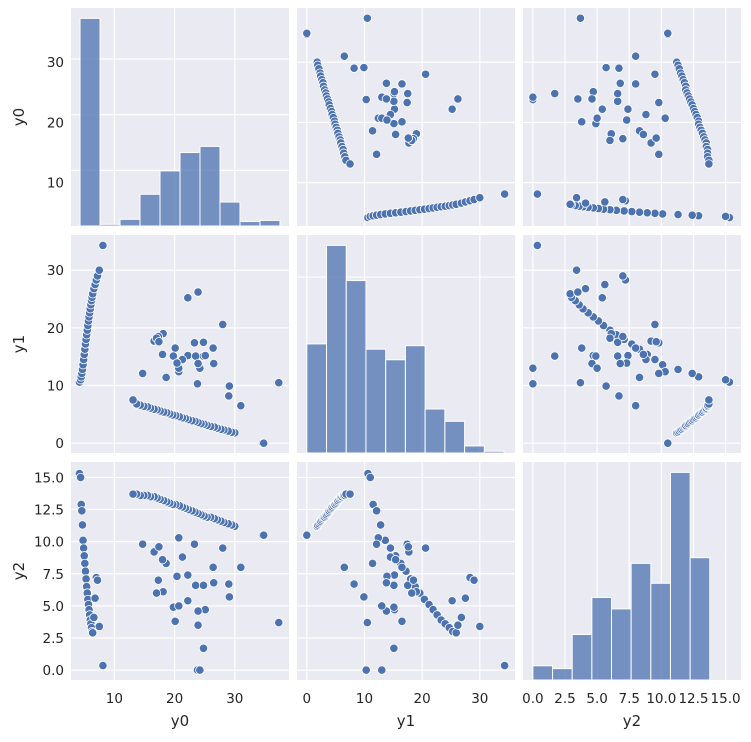 The image size is (751, 742). I want to click on x-tick-label-y2: 12.5, so click(693, 699).